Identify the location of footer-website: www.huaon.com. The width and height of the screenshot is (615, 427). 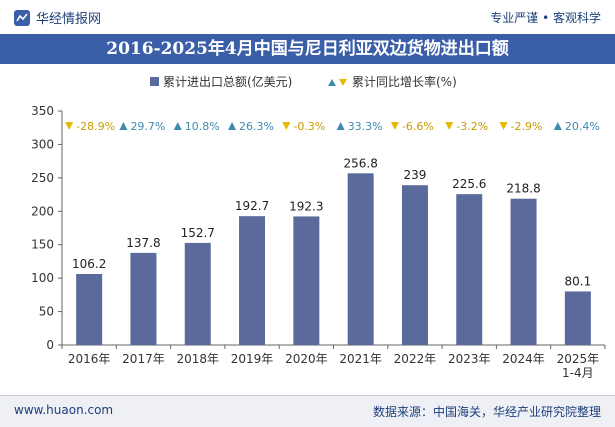
(64, 410).